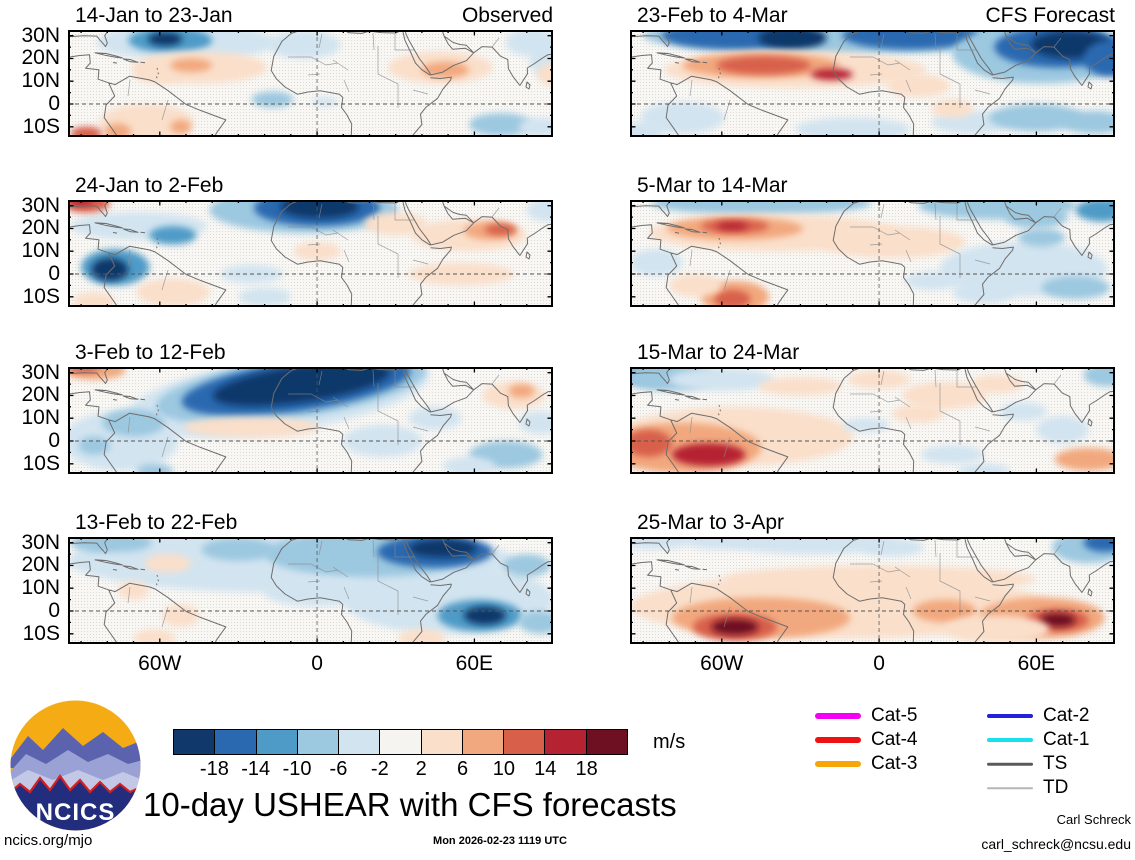 The height and width of the screenshot is (860, 1135). What do you see at coordinates (712, 185) in the screenshot?
I see `panel-date-range: 5-Mar to 14-Mar` at bounding box center [712, 185].